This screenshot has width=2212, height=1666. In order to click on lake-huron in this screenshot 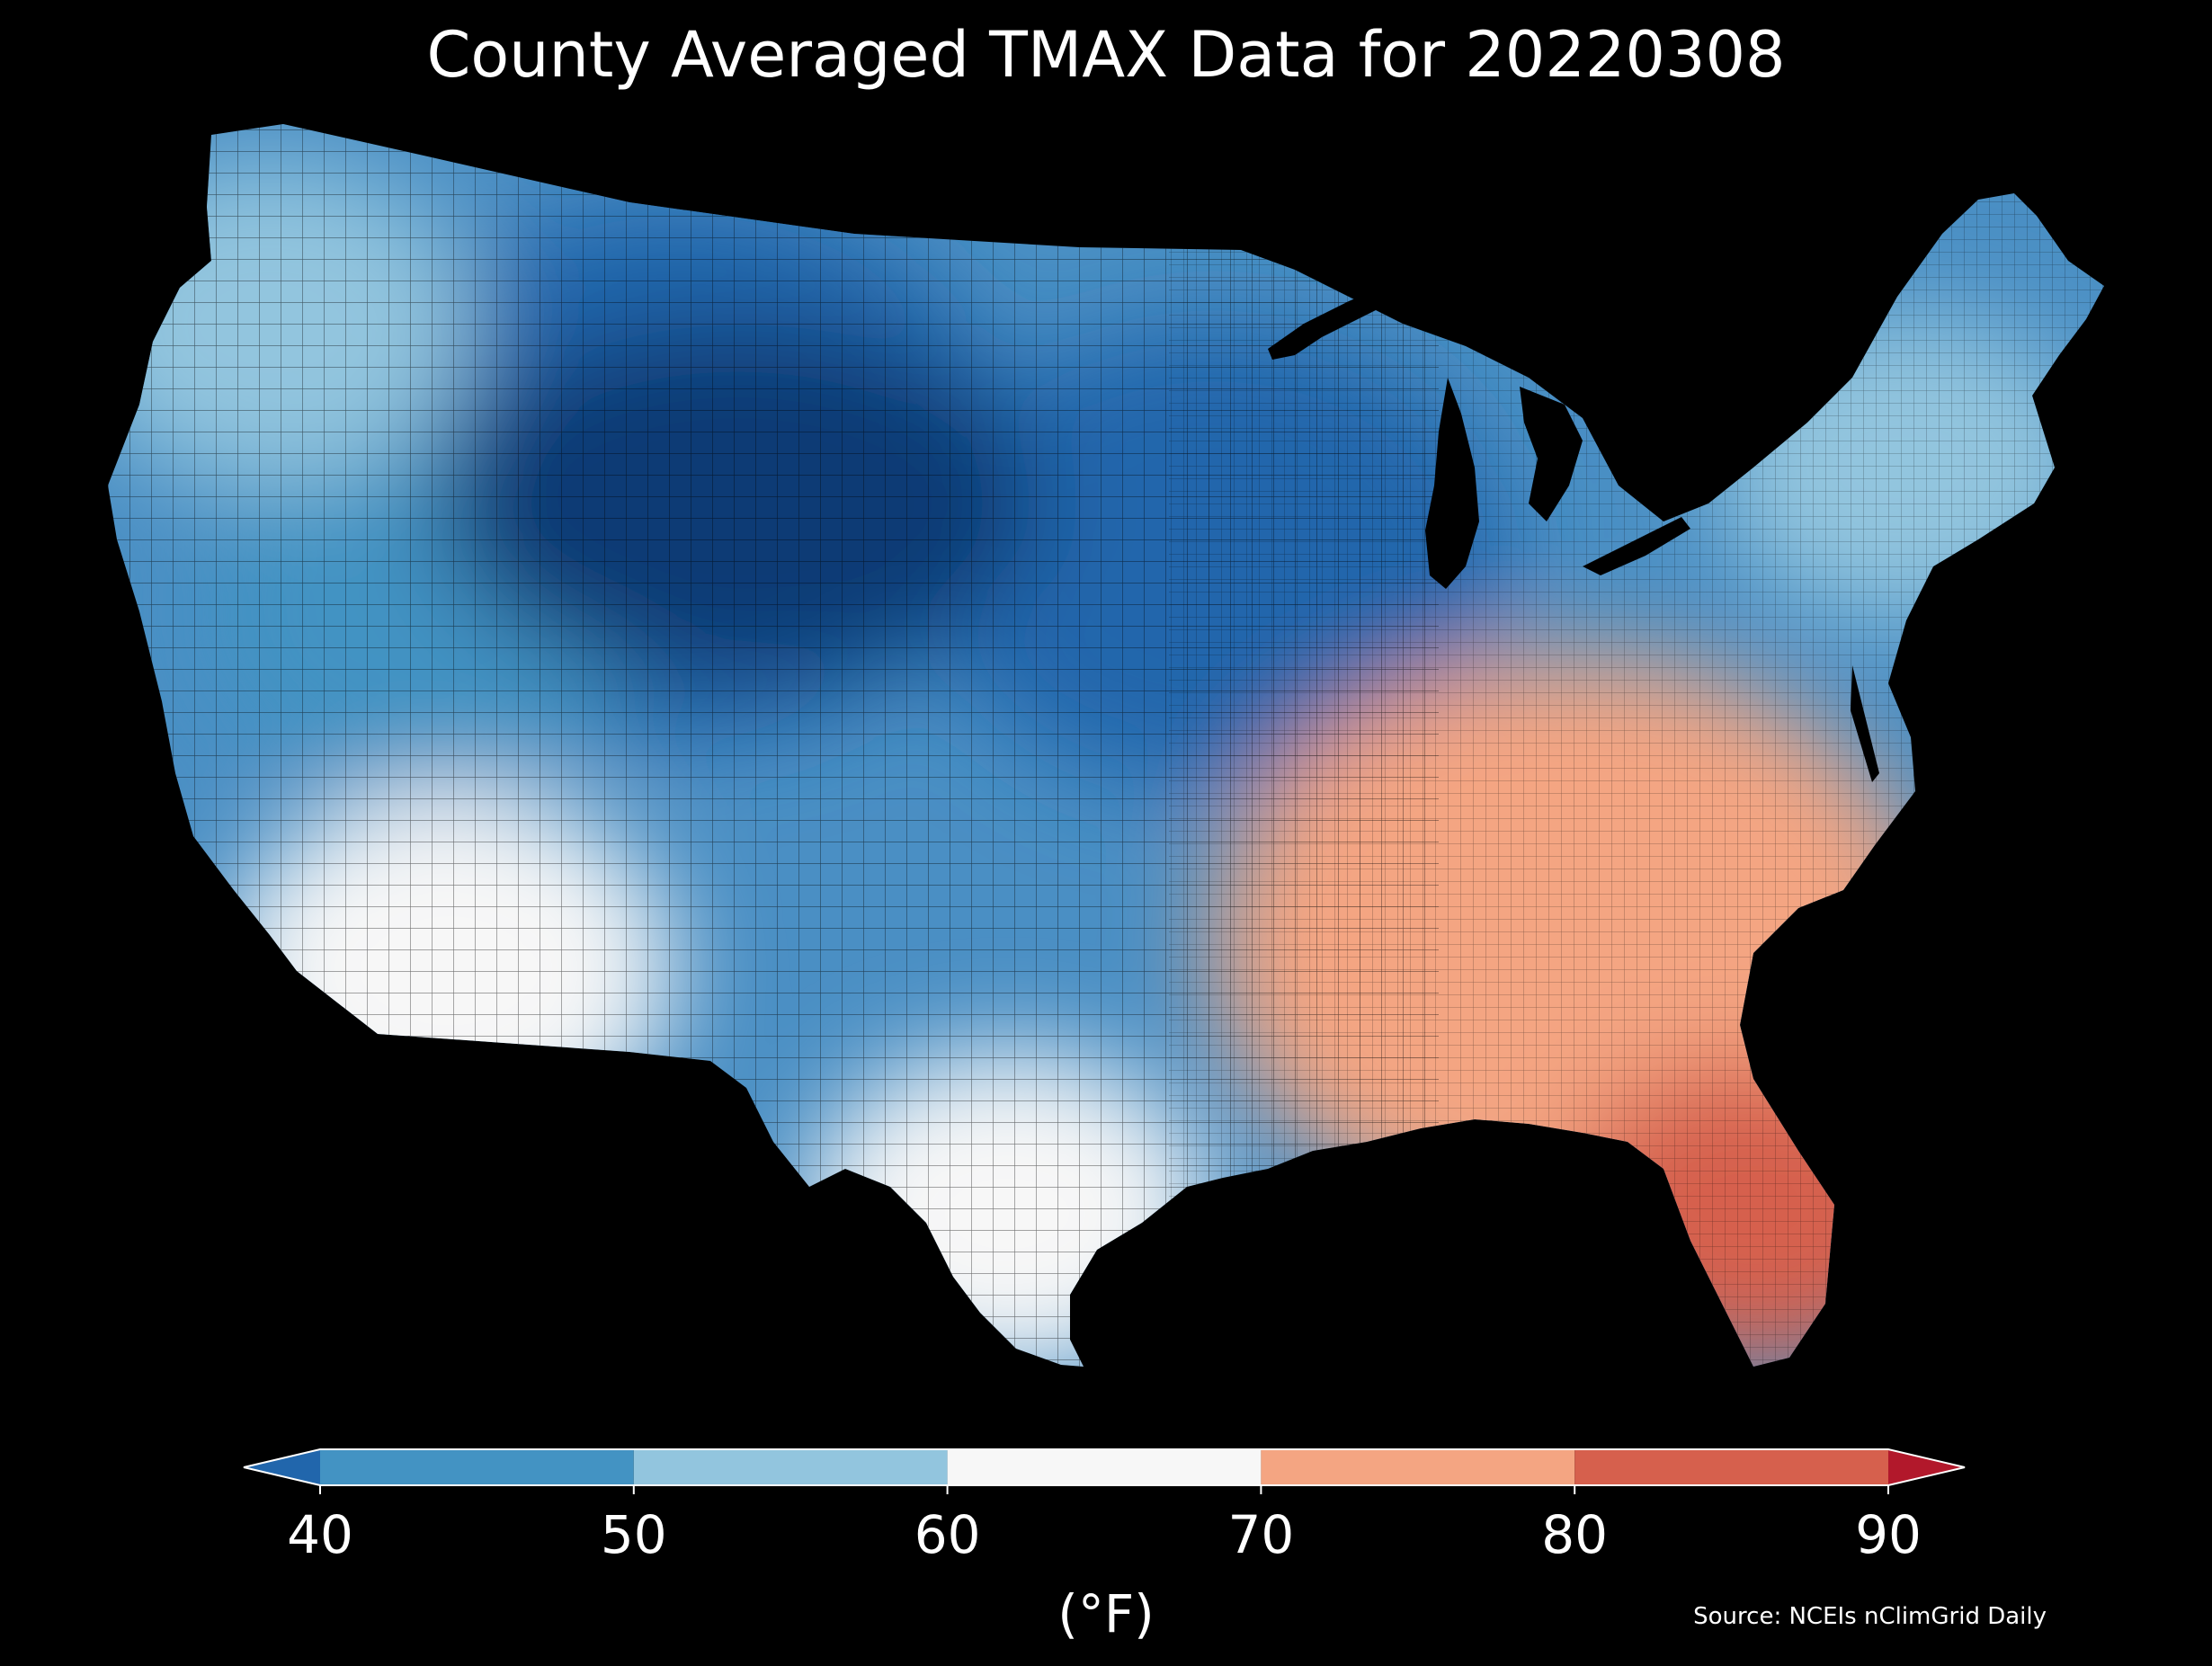, I will do `click(1551, 454)`.